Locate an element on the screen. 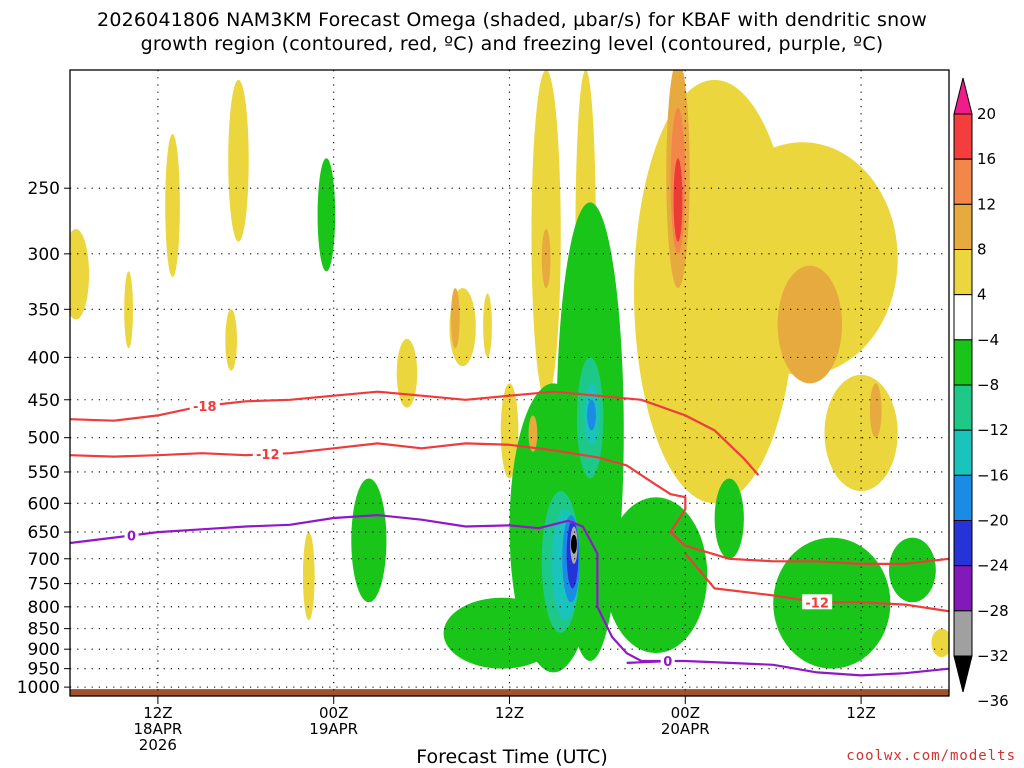  contour-label-4: 0 is located at coordinates (667, 662).